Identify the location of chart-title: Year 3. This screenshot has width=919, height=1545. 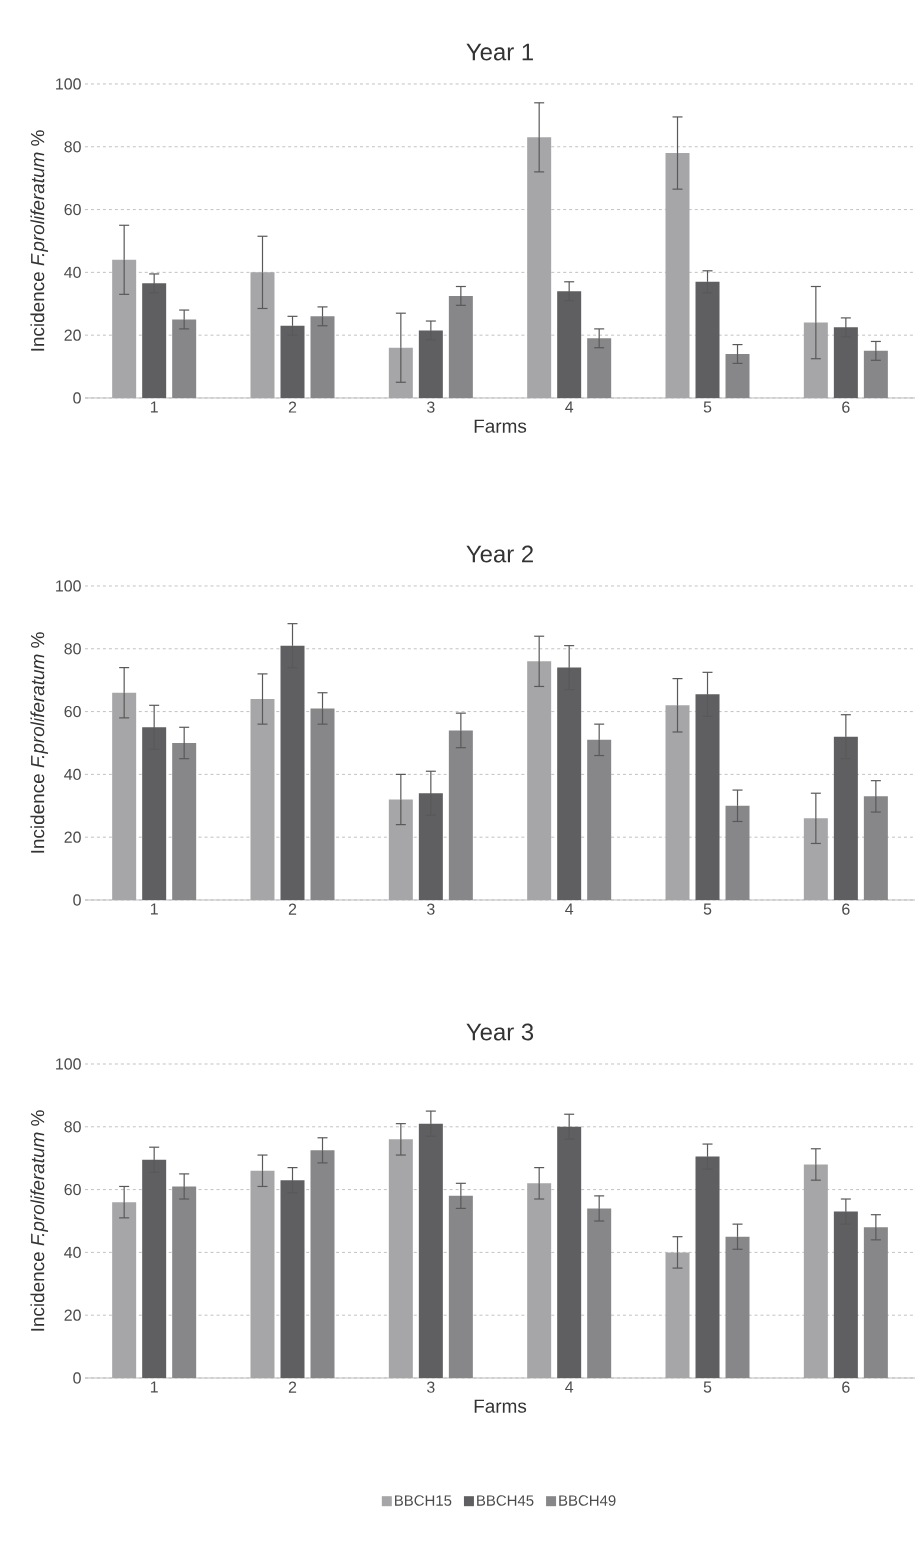
(500, 1032).